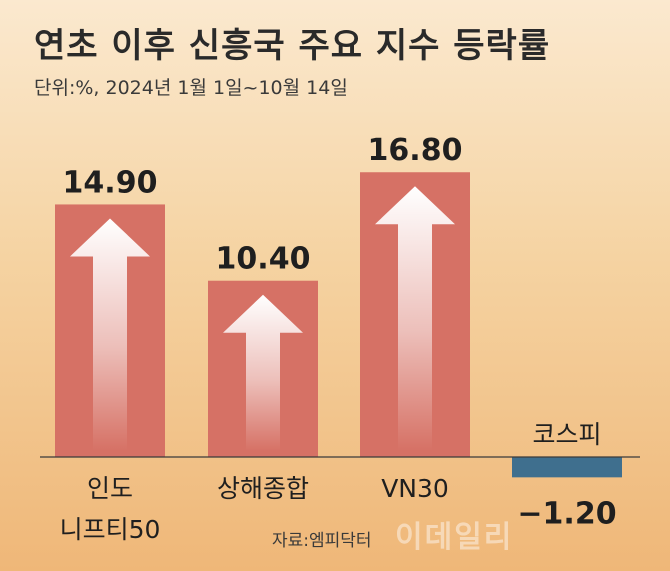  Describe the element at coordinates (292, 46) in the screenshot. I see `chart-title: 연초 이후 신흥국 주요 지수 등락률` at that location.